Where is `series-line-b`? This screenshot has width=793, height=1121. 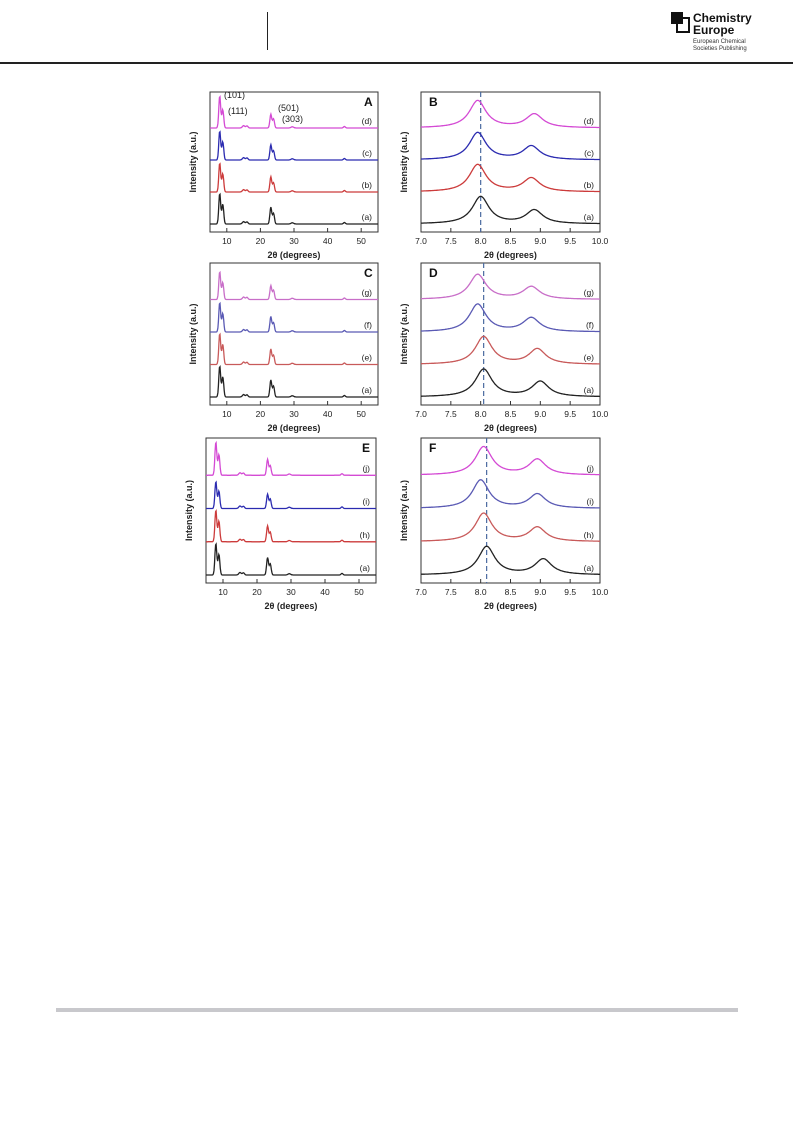 series-line-b is located at coordinates (510, 178).